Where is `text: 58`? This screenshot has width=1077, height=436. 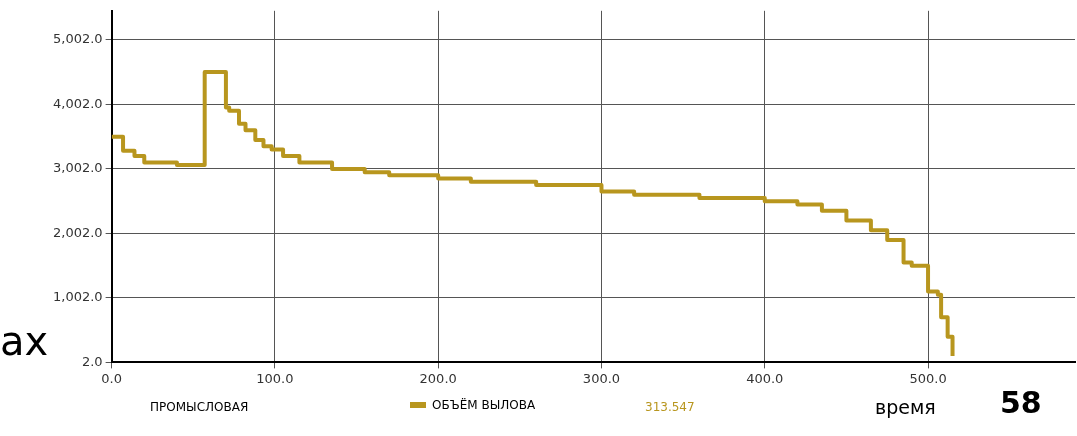
text: 58 is located at coordinates (1021, 402).